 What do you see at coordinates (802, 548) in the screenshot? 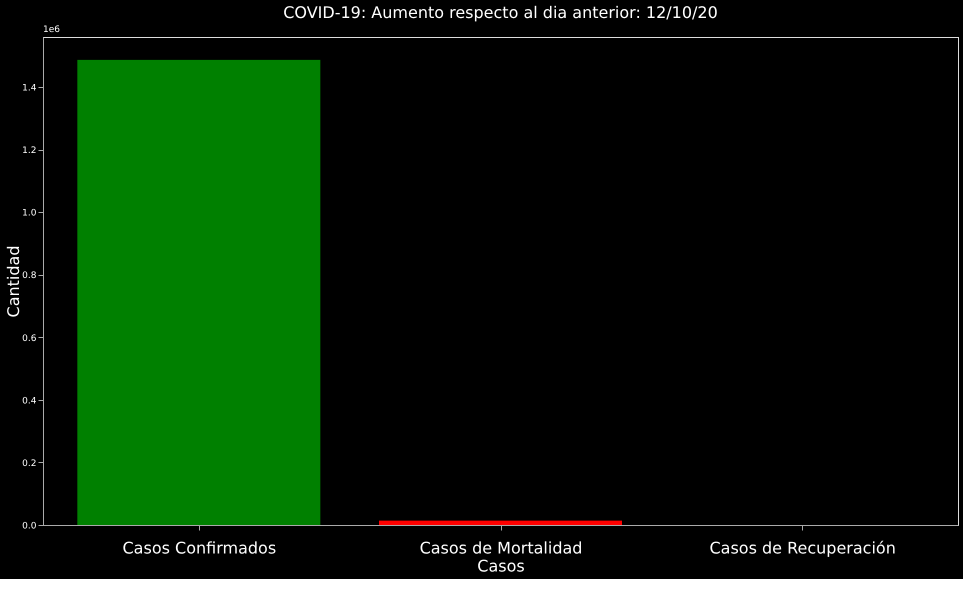
I see `x-tick-label: Casos de Recuperación` at bounding box center [802, 548].